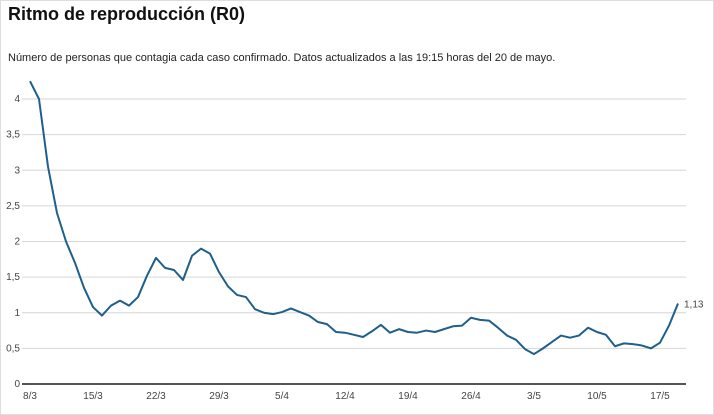 This screenshot has height=415, width=714. Describe the element at coordinates (13, 206) in the screenshot. I see `y-tick-label: 2,5` at that location.